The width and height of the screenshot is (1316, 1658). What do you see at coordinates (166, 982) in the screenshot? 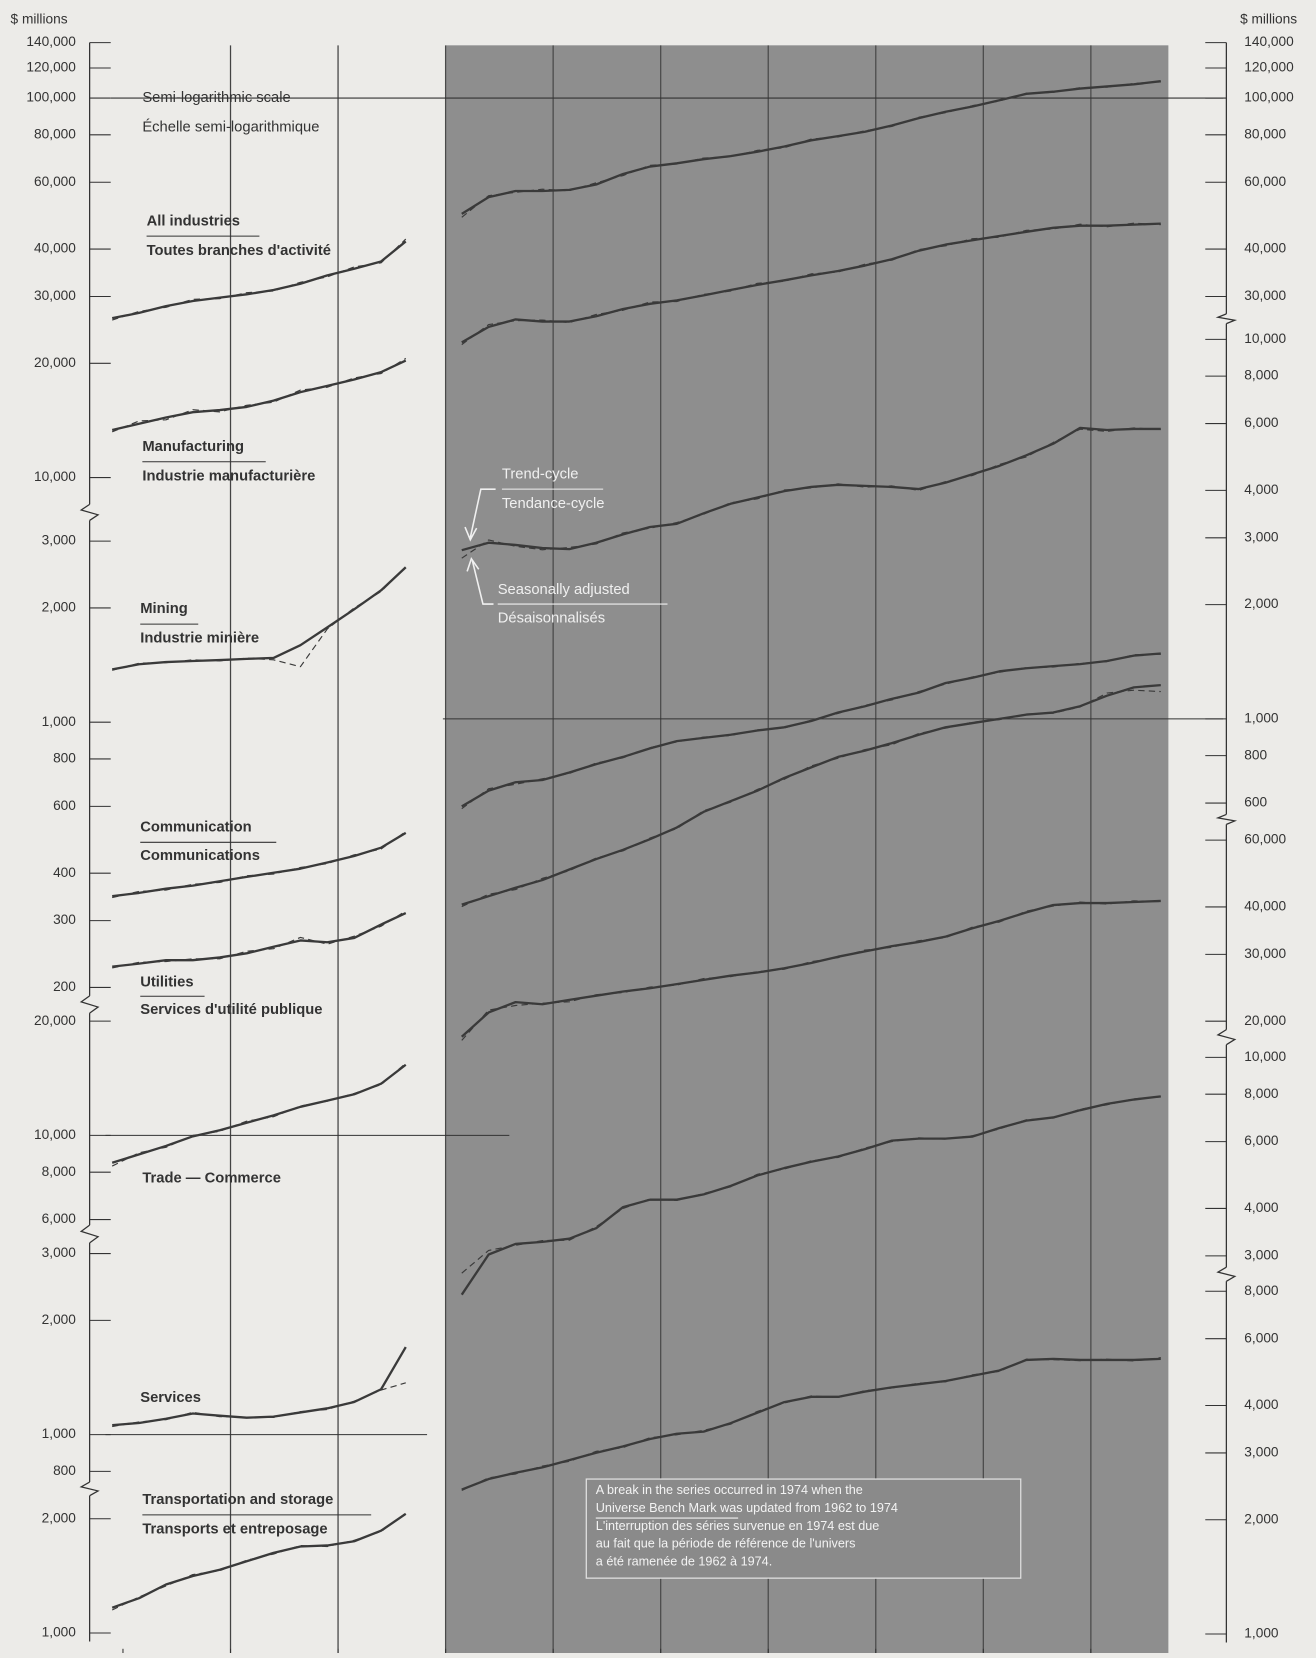
I see `panel-label: Utilities` at bounding box center [166, 982].